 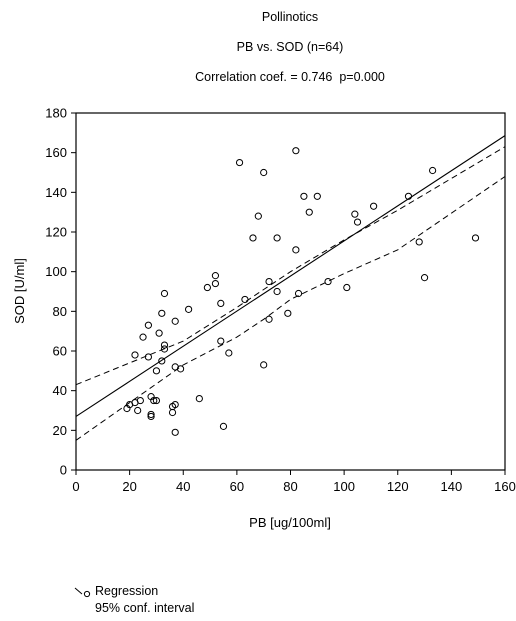 I want to click on x-tick-label: 140, so click(x=452, y=486).